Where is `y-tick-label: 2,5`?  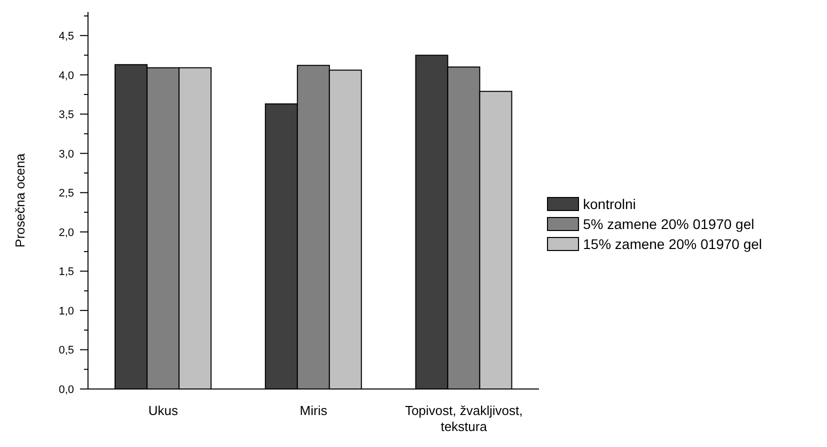 y-tick-label: 2,5 is located at coordinates (66, 194).